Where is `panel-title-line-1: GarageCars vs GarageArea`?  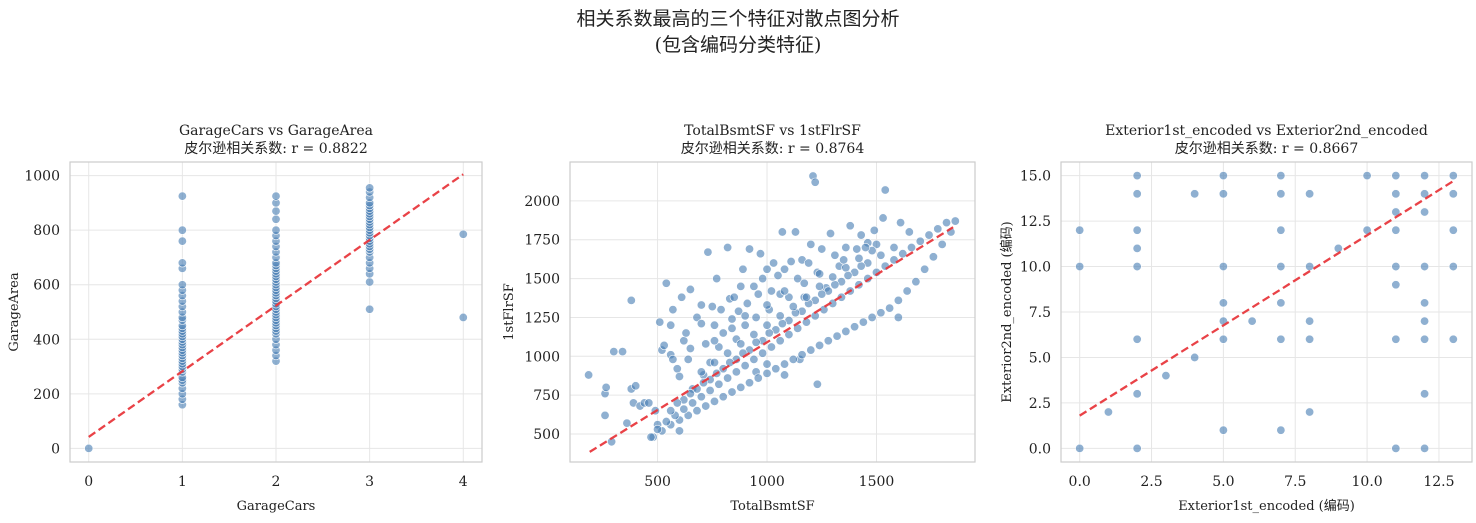 panel-title-line-1: GarageCars vs GarageArea is located at coordinates (276, 131).